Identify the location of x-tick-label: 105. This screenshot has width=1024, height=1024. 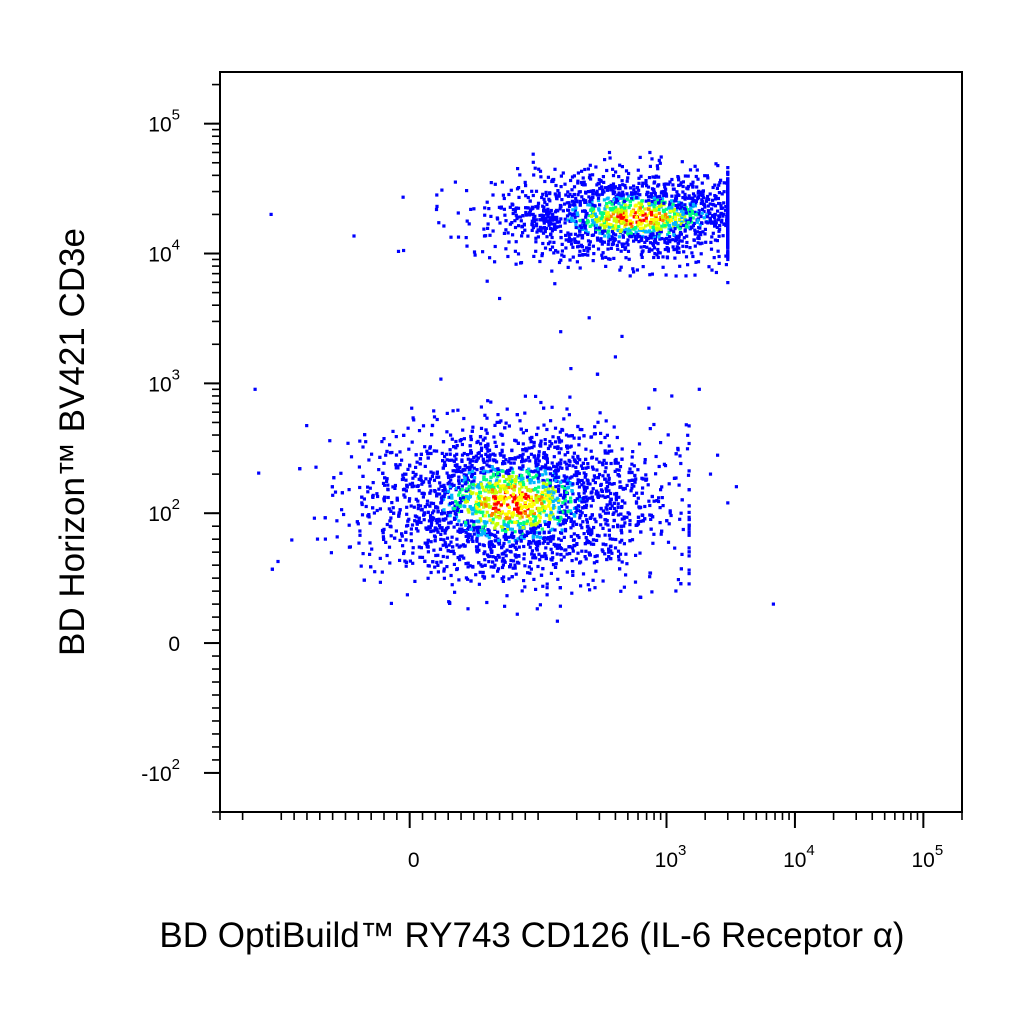
(927, 857).